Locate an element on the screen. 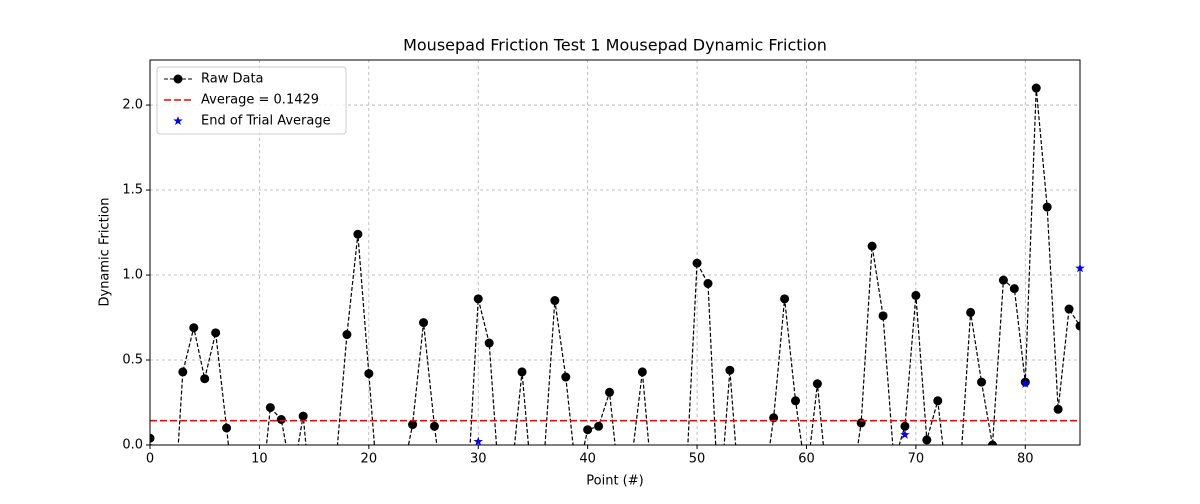 The height and width of the screenshot is (504, 1200). legend-box is located at coordinates (251, 100).